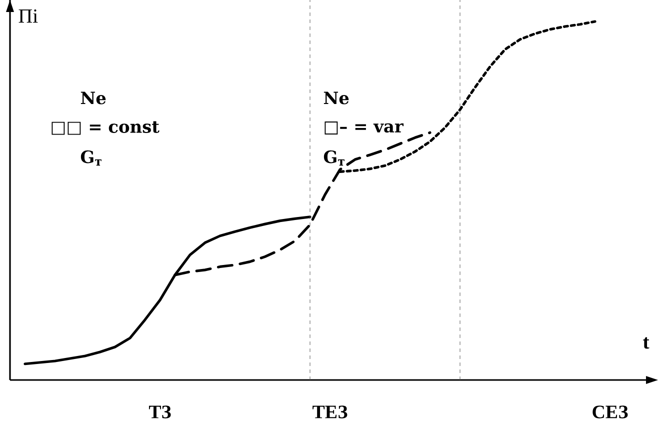 The image size is (658, 438). Describe the element at coordinates (159, 412) in the screenshot. I see `text: ТЗ` at that location.